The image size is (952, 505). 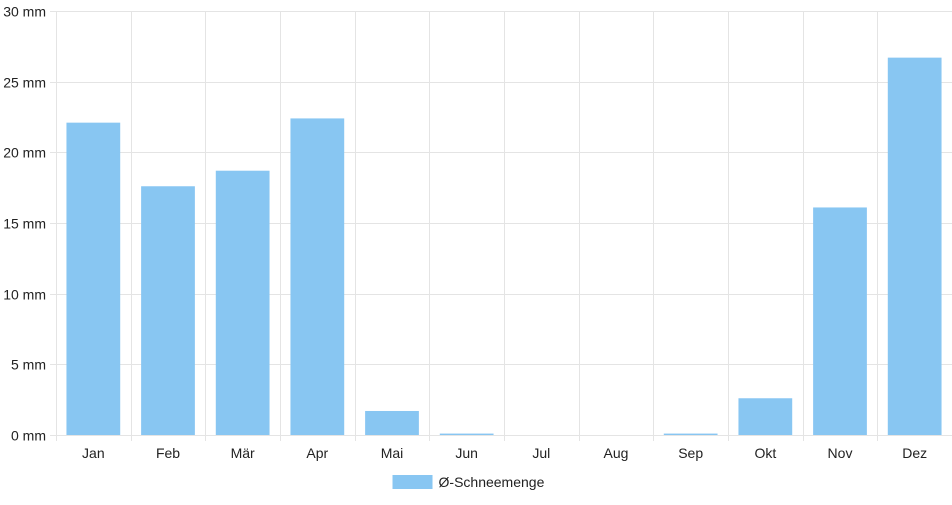 What do you see at coordinates (93, 279) in the screenshot?
I see `bar-jan` at bounding box center [93, 279].